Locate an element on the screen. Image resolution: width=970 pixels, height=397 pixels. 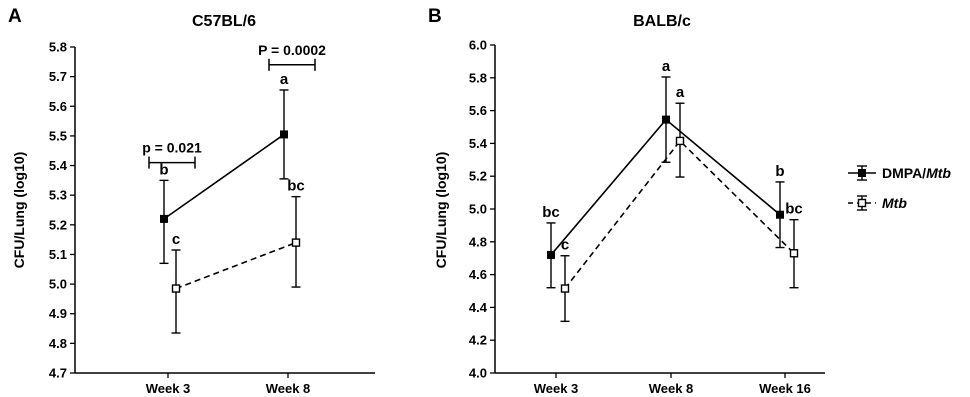
panel-a-significance-letter: b is located at coordinates (163, 169).